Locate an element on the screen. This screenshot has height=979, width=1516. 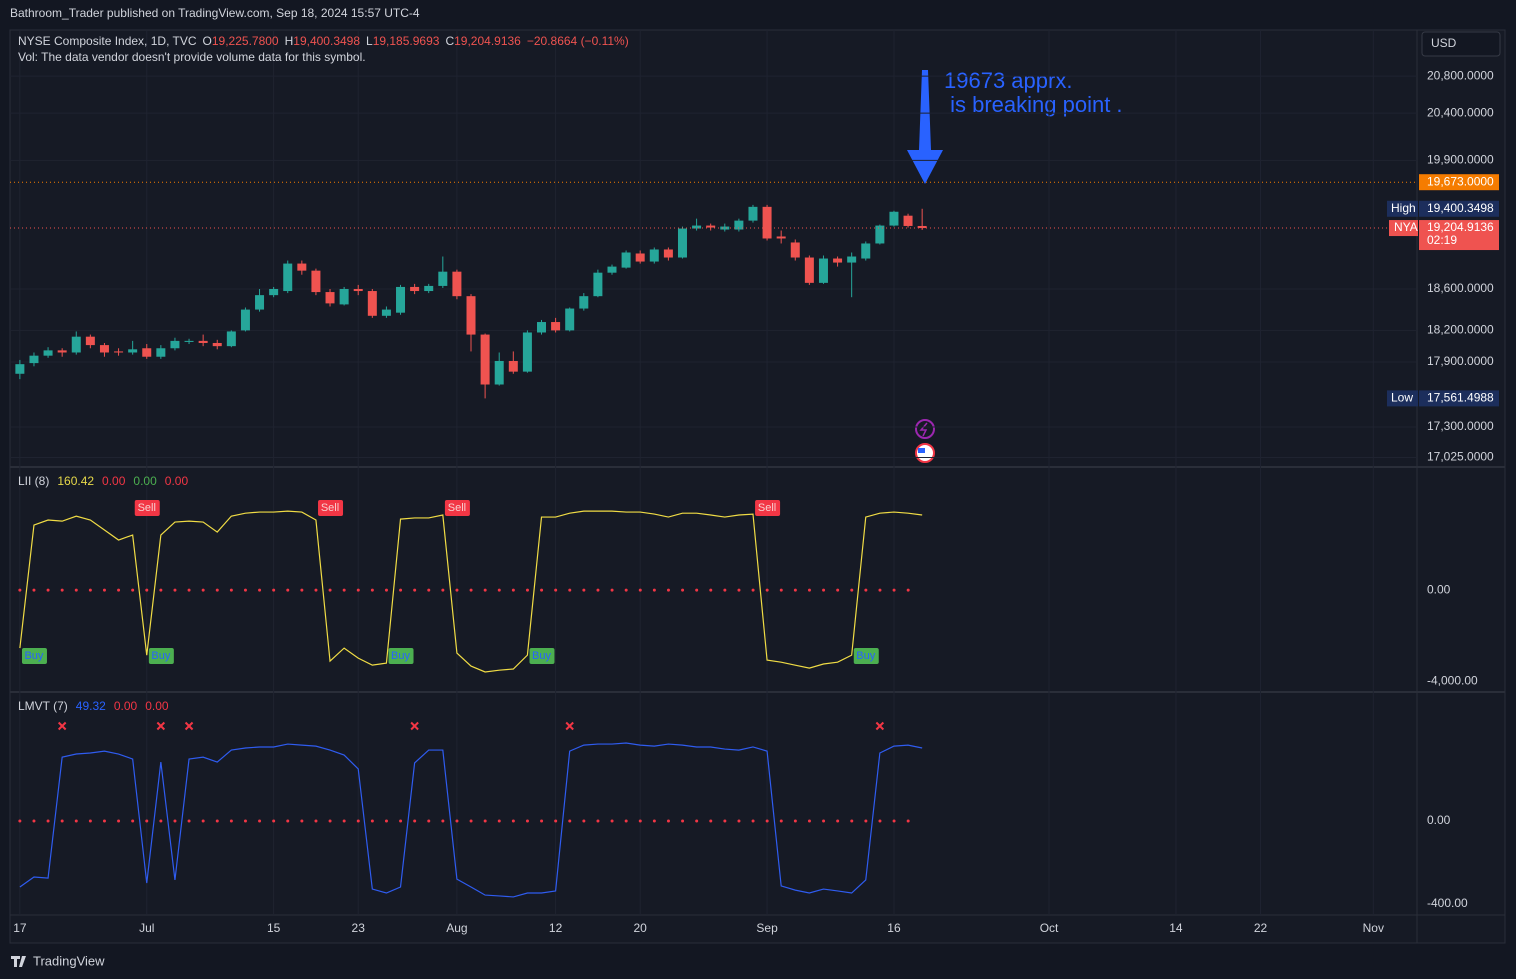
x-tick-label: Oct is located at coordinates (1049, 928).